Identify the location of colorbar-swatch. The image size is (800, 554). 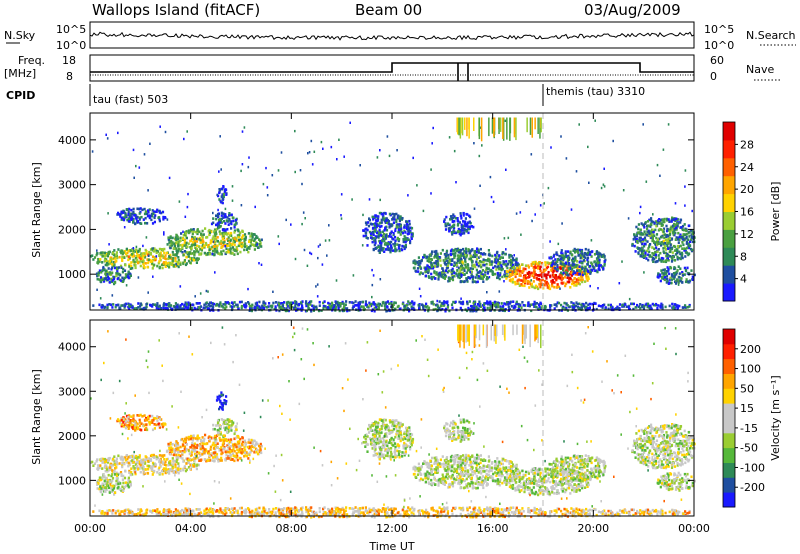
(729, 292).